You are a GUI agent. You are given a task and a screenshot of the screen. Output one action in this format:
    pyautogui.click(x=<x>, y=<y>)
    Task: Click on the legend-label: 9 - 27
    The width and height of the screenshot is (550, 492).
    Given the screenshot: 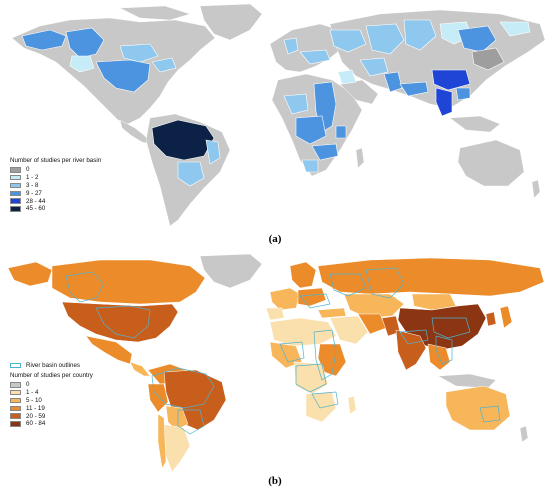 What is the action you would take?
    pyautogui.click(x=34, y=193)
    